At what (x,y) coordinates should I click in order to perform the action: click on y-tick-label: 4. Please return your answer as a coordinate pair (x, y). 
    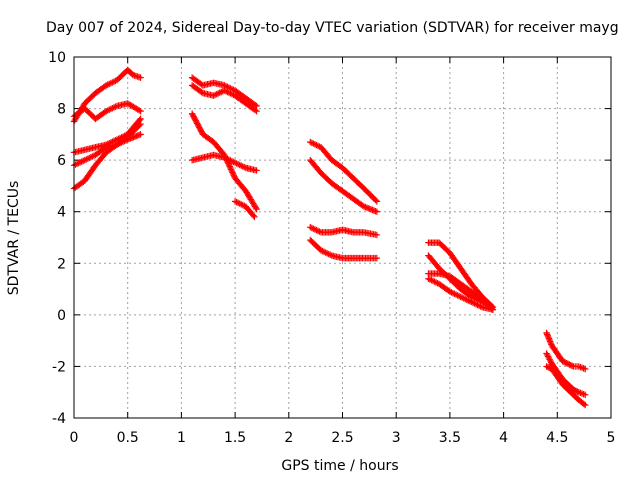
    Looking at the image, I should click on (61, 213).